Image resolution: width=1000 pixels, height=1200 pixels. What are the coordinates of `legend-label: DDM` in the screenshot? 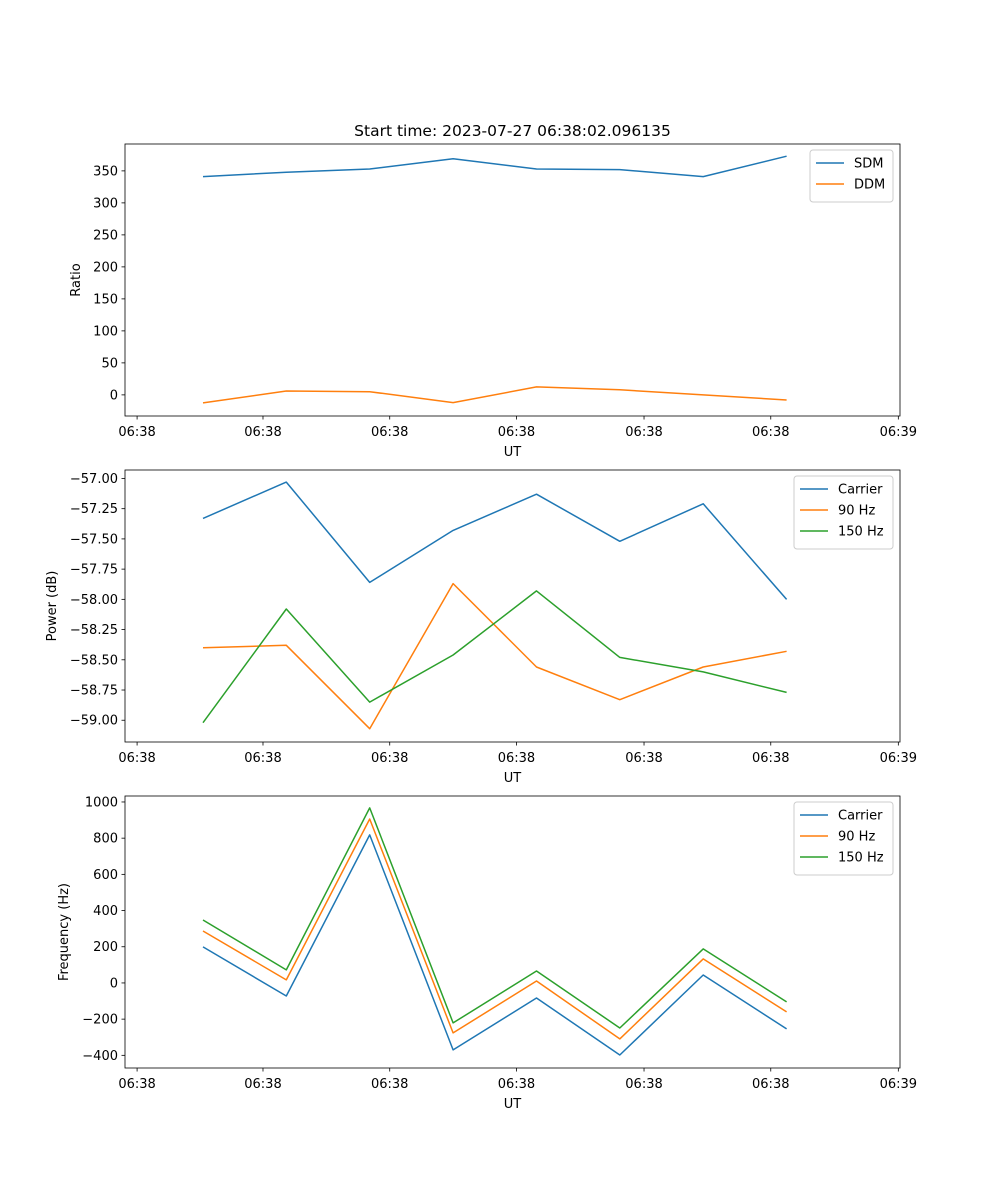 It's located at (869, 185).